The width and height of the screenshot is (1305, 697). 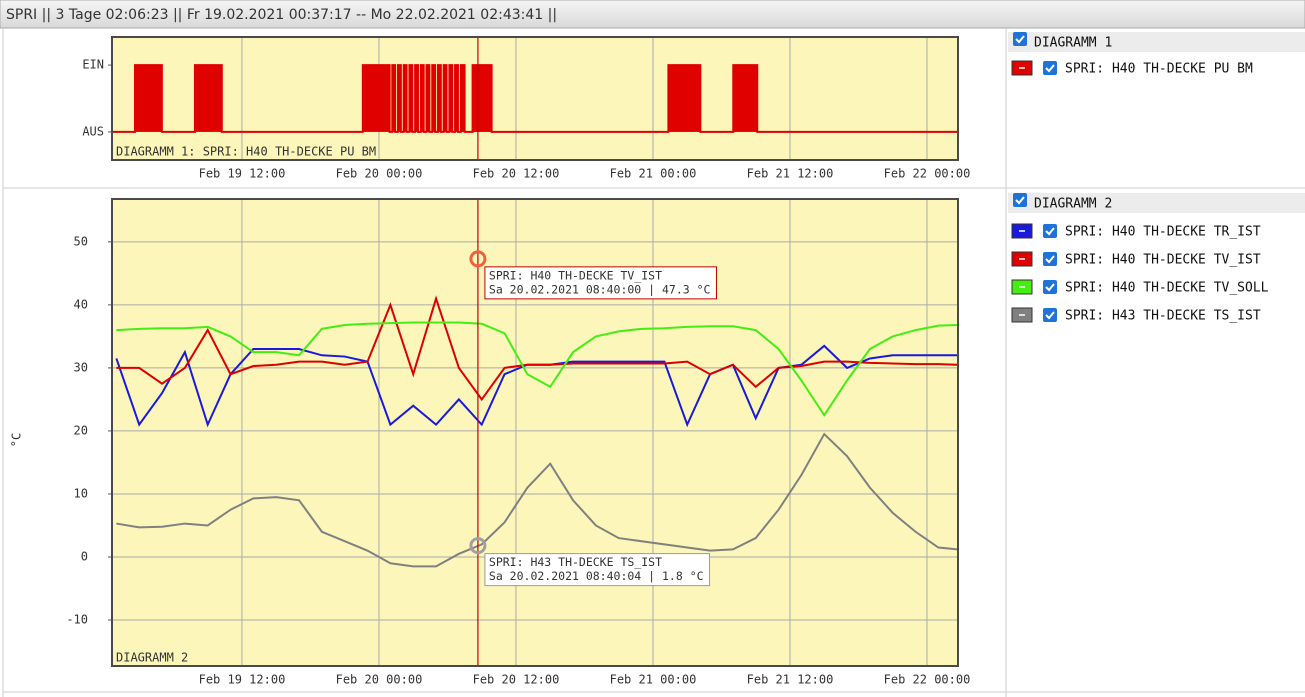 What do you see at coordinates (596, 576) in the screenshot?
I see `tooltip-text: Sa 20.02.2021 08:40:04 | 1.8 °C` at bounding box center [596, 576].